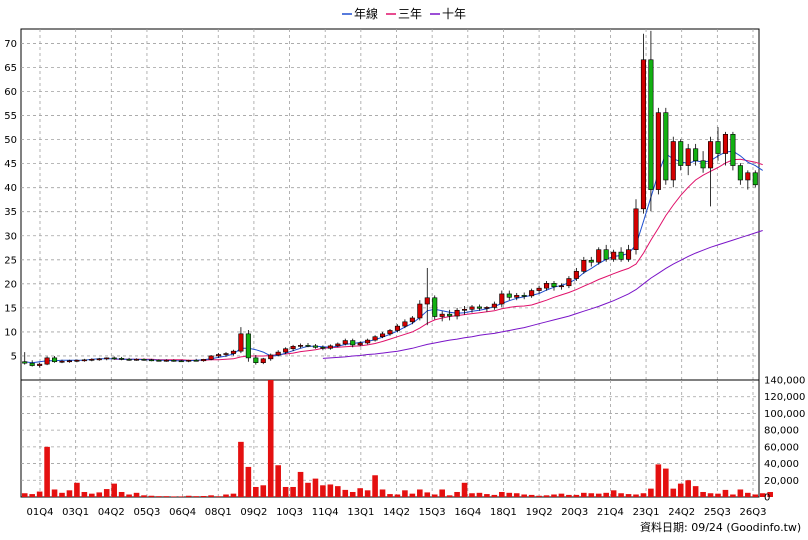 The height and width of the screenshot is (540, 808). I want to click on x-tick-label: 13Q1, so click(360, 512).